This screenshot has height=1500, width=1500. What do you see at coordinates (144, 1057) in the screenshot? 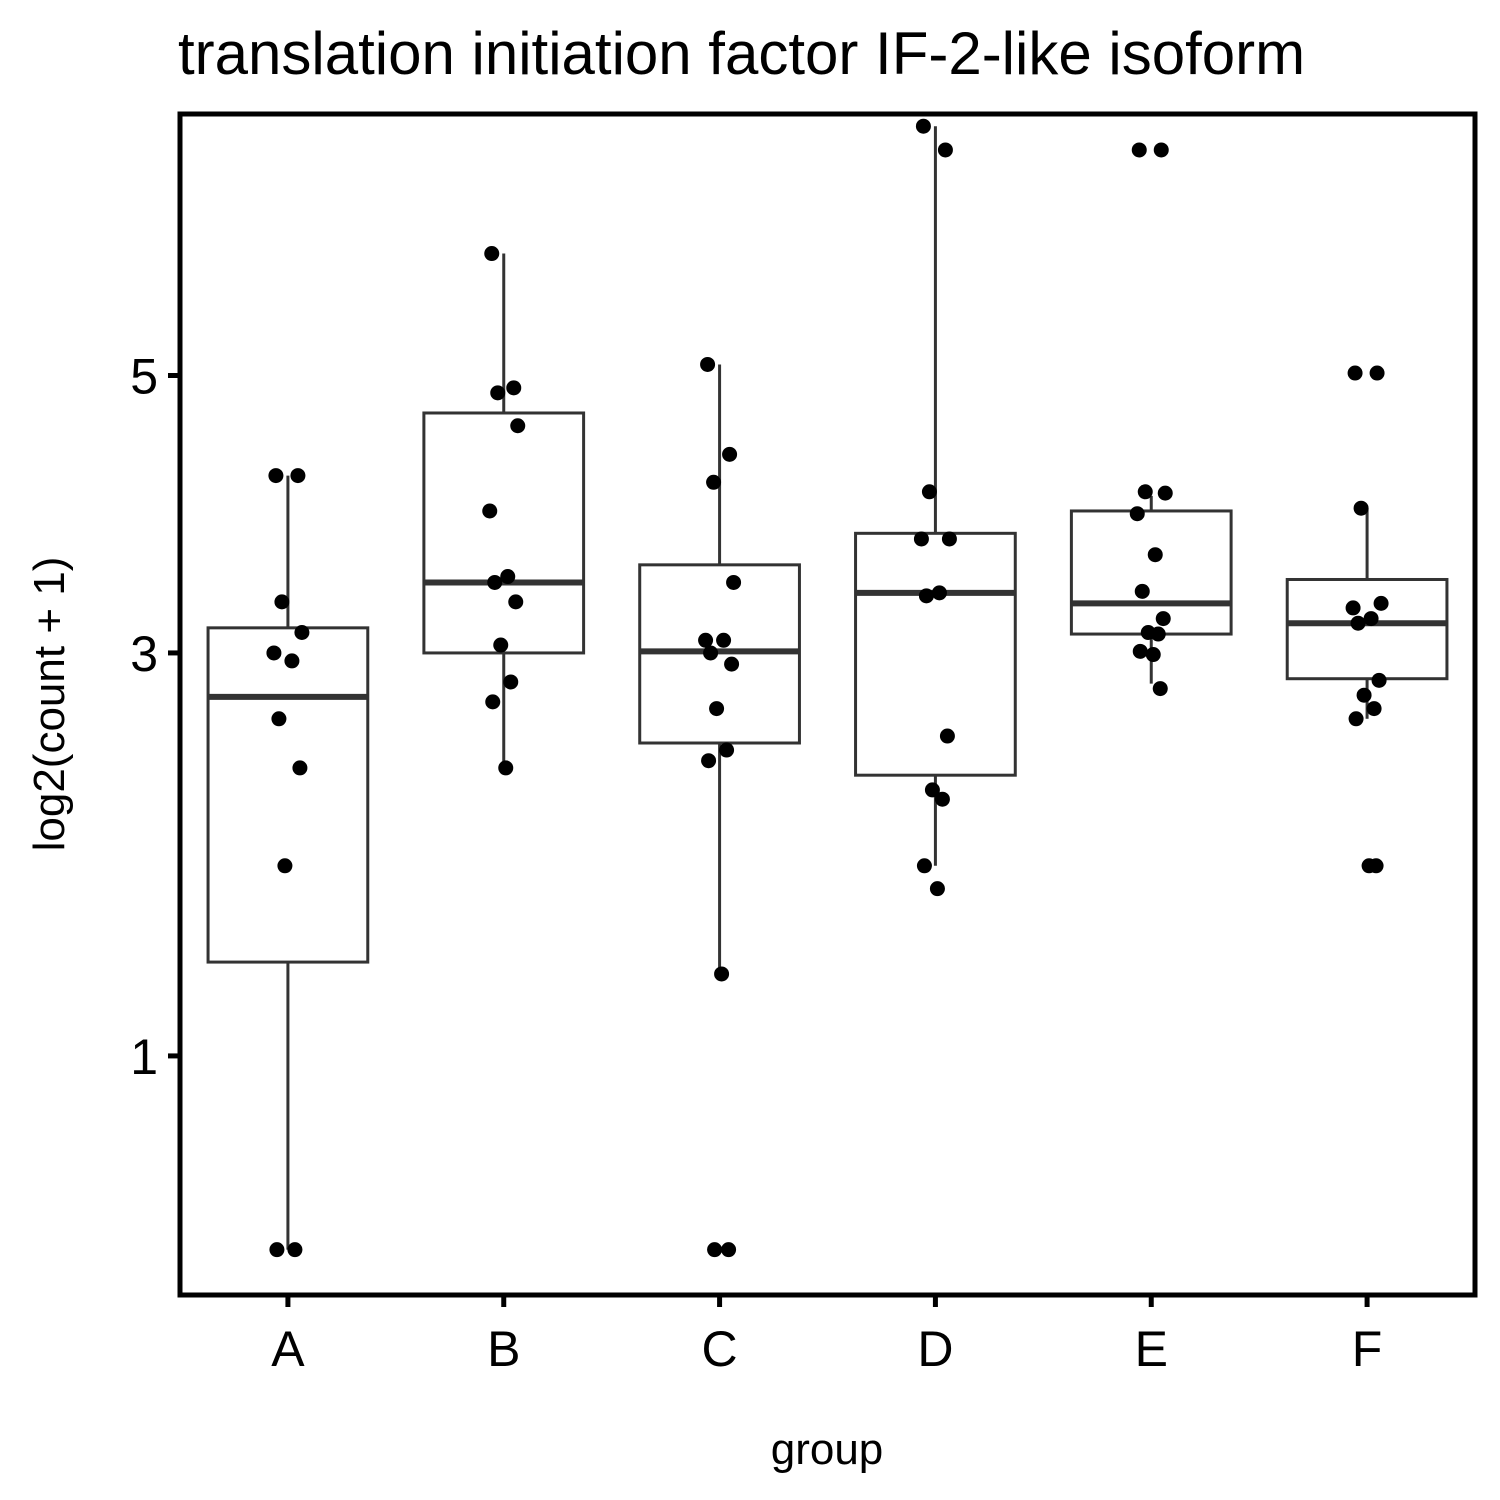
I see `y-tick-label: 1` at bounding box center [144, 1057].